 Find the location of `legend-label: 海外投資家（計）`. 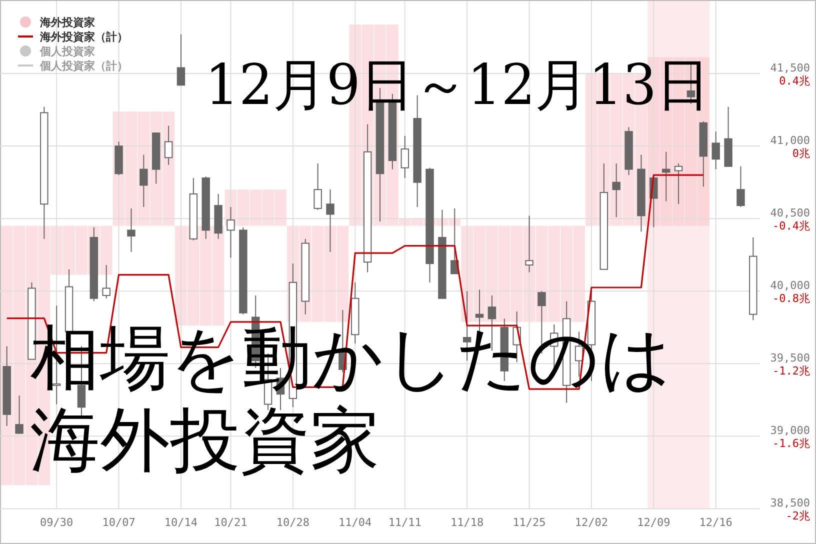

legend-label: 海外投資家（計） is located at coordinates (83, 37).